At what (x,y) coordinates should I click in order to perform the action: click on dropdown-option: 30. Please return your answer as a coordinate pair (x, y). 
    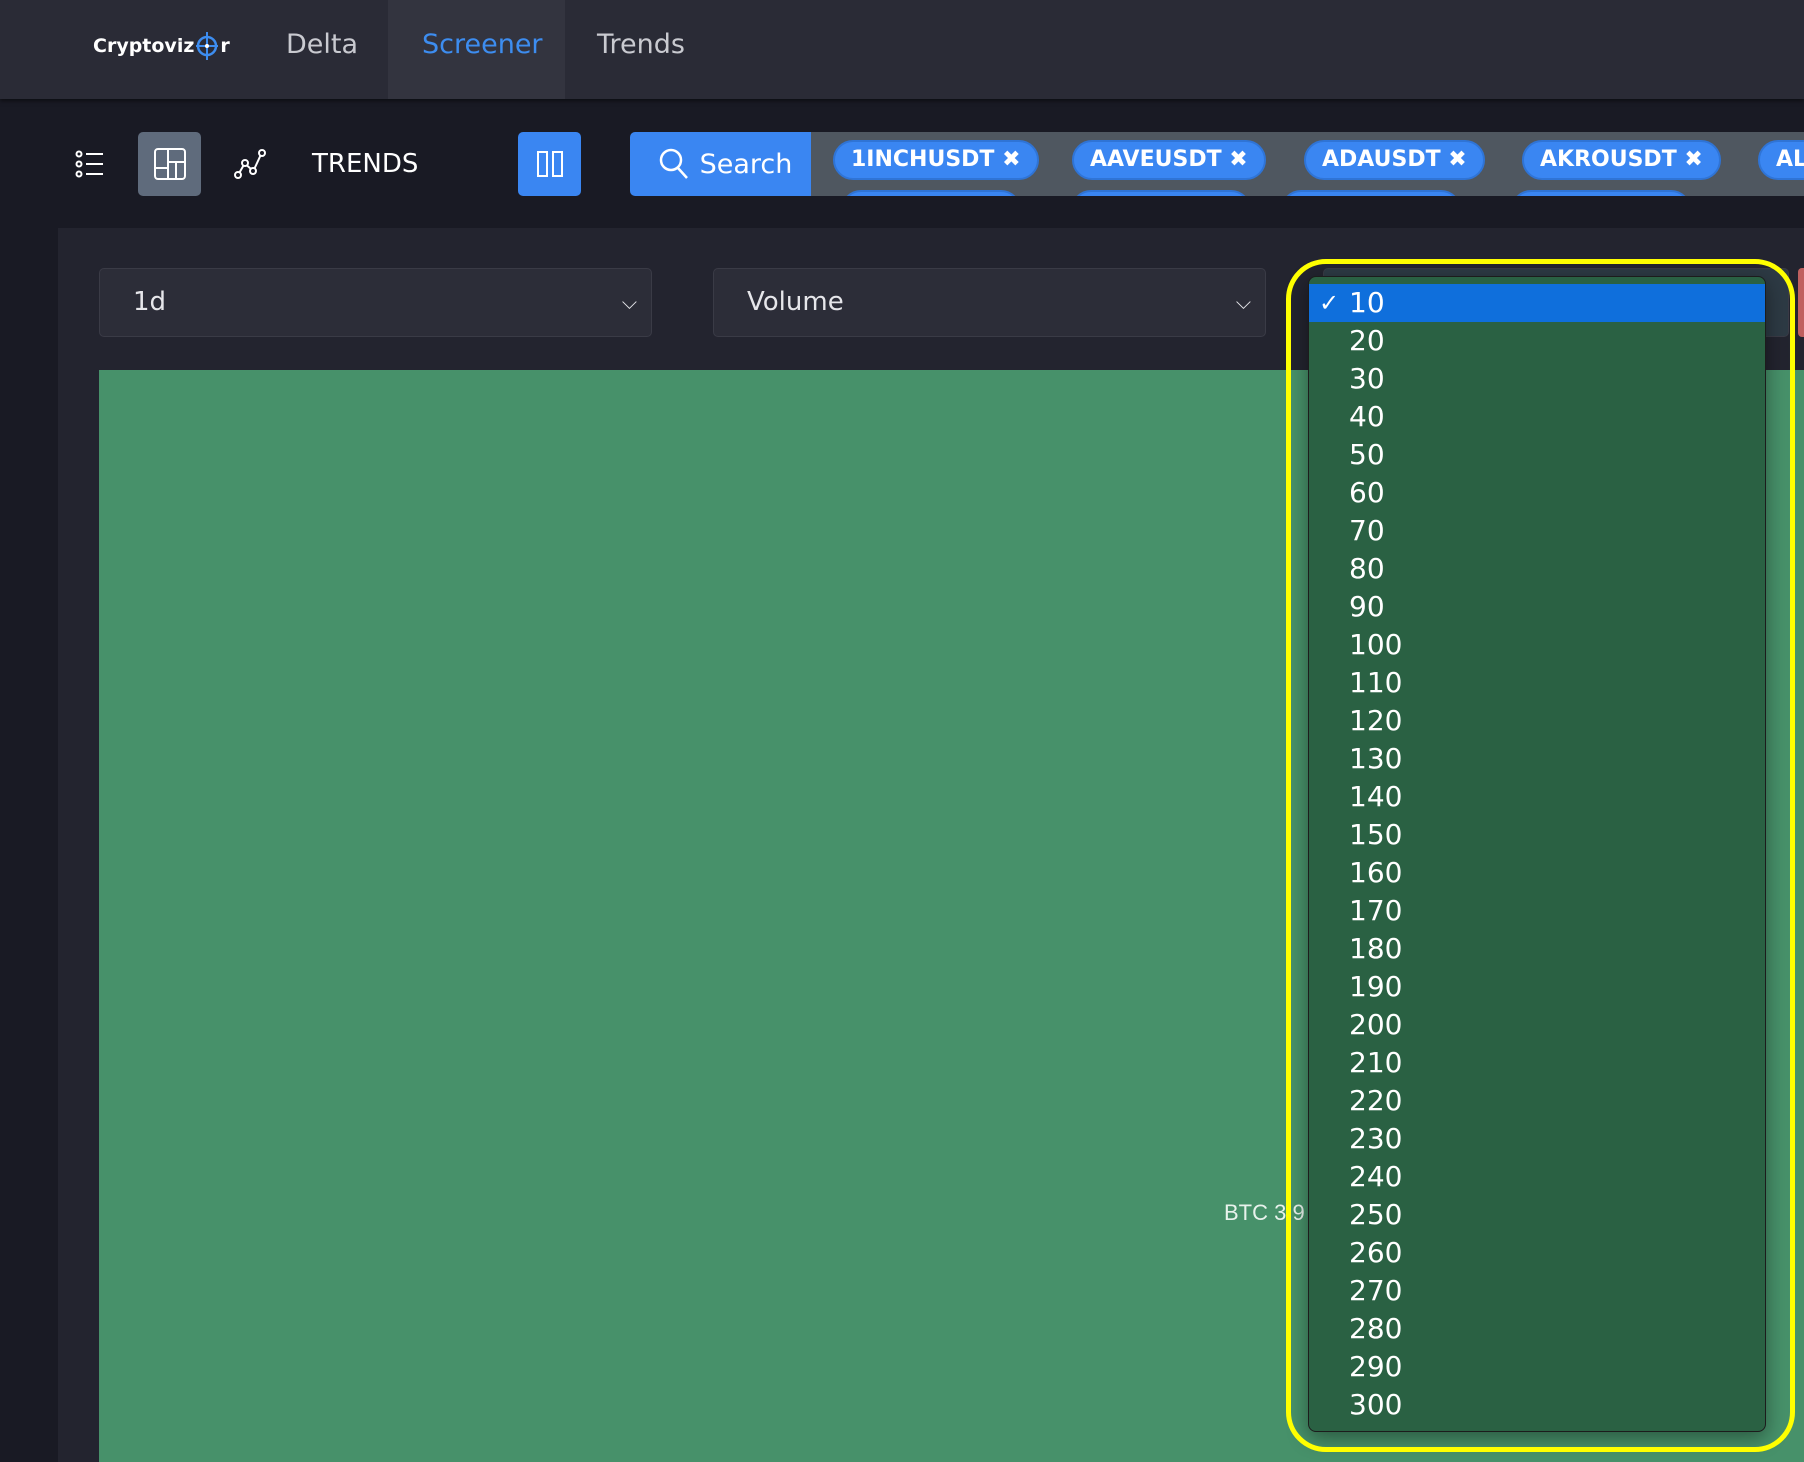
    Looking at the image, I should click on (1537, 379).